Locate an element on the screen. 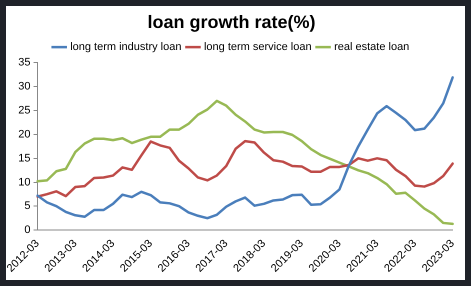  legend-label: real estate loan is located at coordinates (372, 47).